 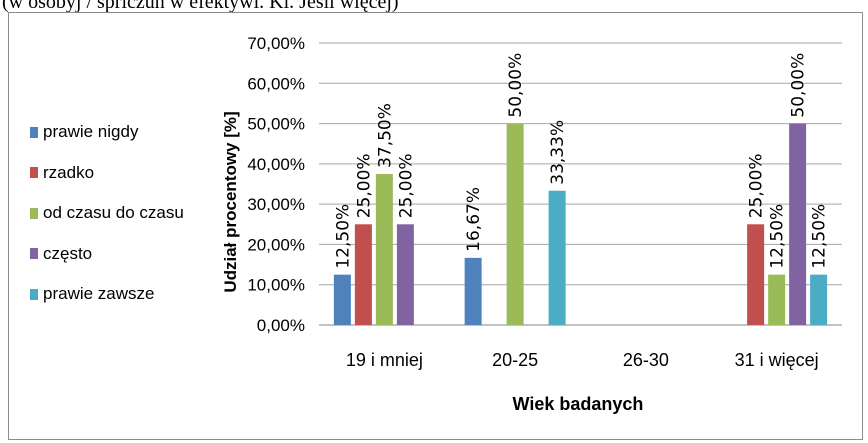 What do you see at coordinates (582, 360) in the screenshot?
I see `x-tick-labels: 19 i mniej 20-25 26-30 31 i więcej` at bounding box center [582, 360].